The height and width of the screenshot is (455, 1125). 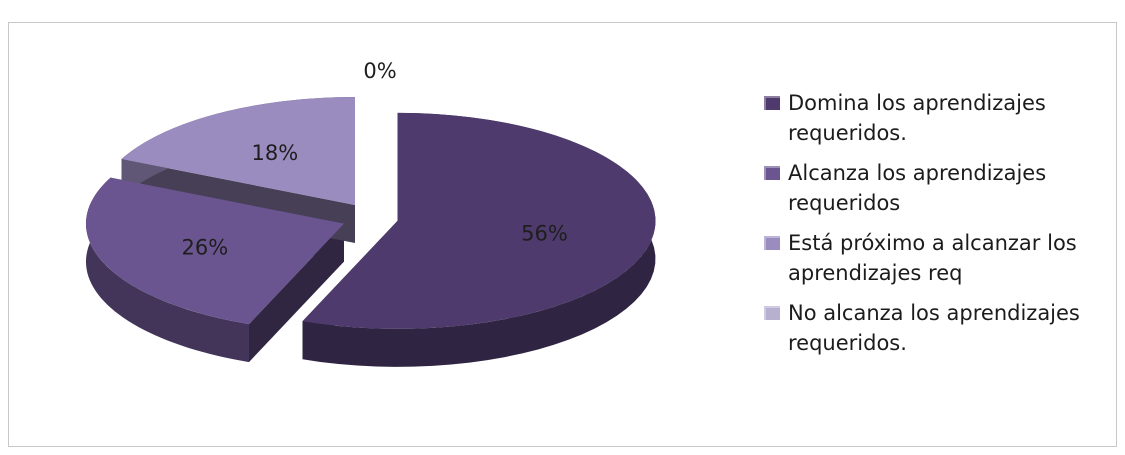 I want to click on slice-value-label: 26%, so click(x=204, y=248).